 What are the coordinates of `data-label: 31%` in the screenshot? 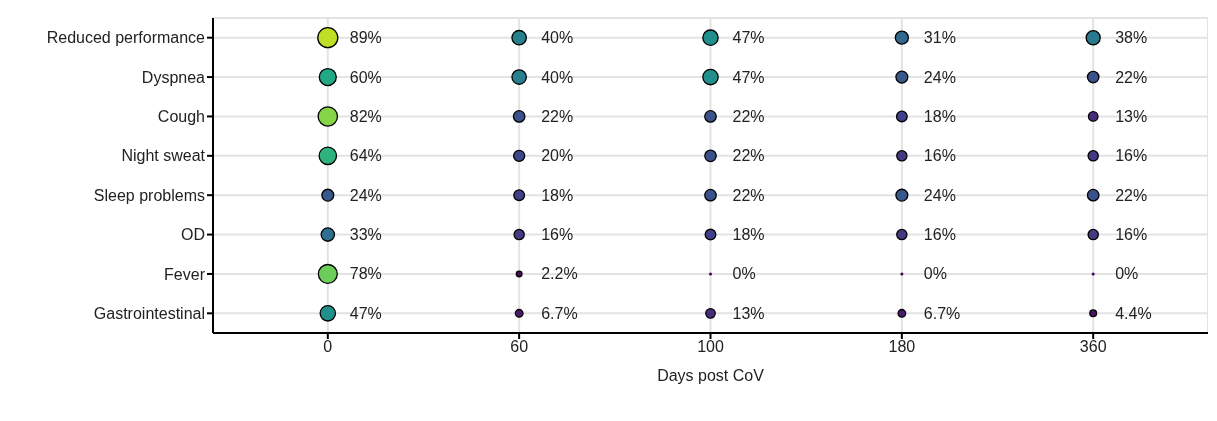 It's located at (939, 38).